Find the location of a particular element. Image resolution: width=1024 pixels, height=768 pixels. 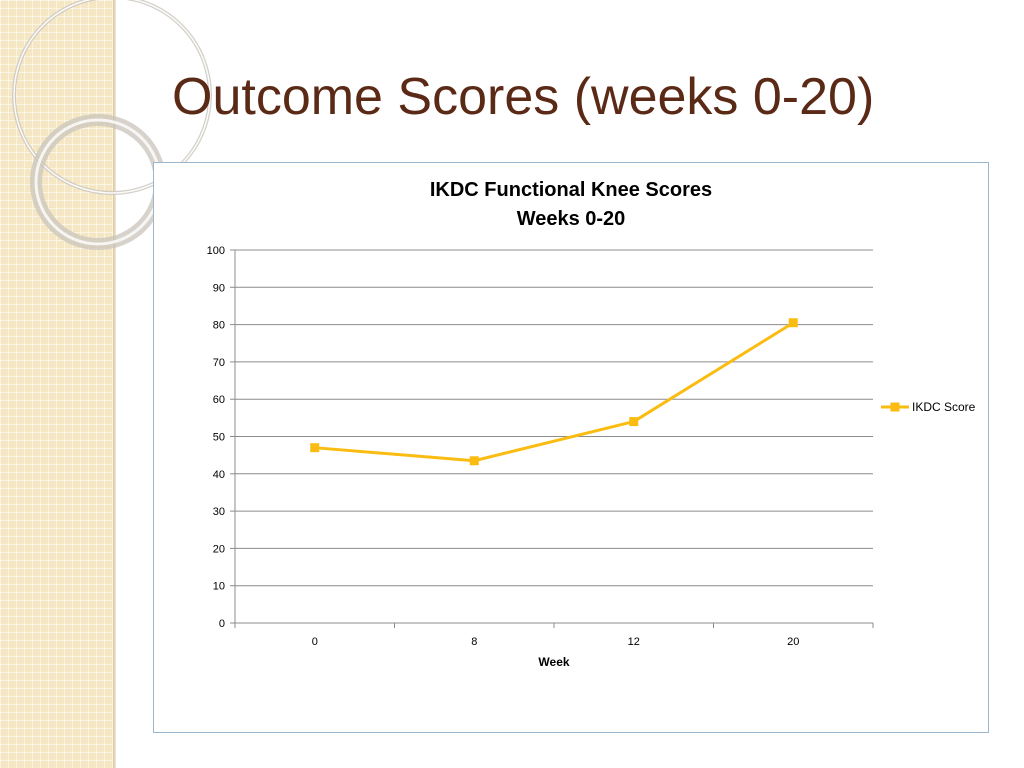

legend-marker is located at coordinates (895, 407).